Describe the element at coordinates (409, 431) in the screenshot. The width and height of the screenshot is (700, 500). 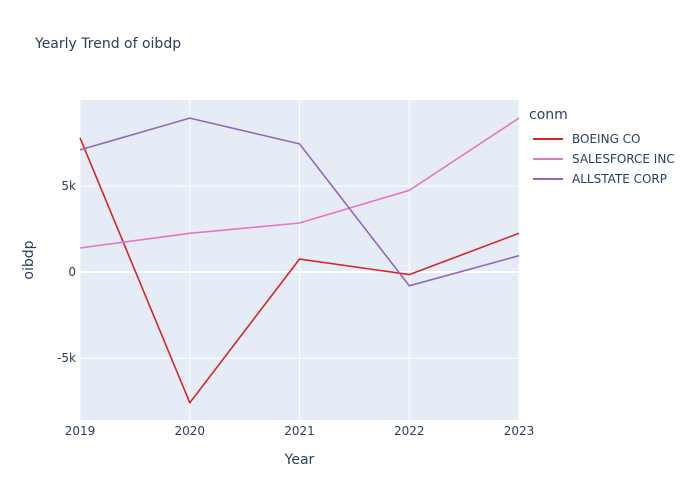
I see `x-tick-label: 2022` at that location.